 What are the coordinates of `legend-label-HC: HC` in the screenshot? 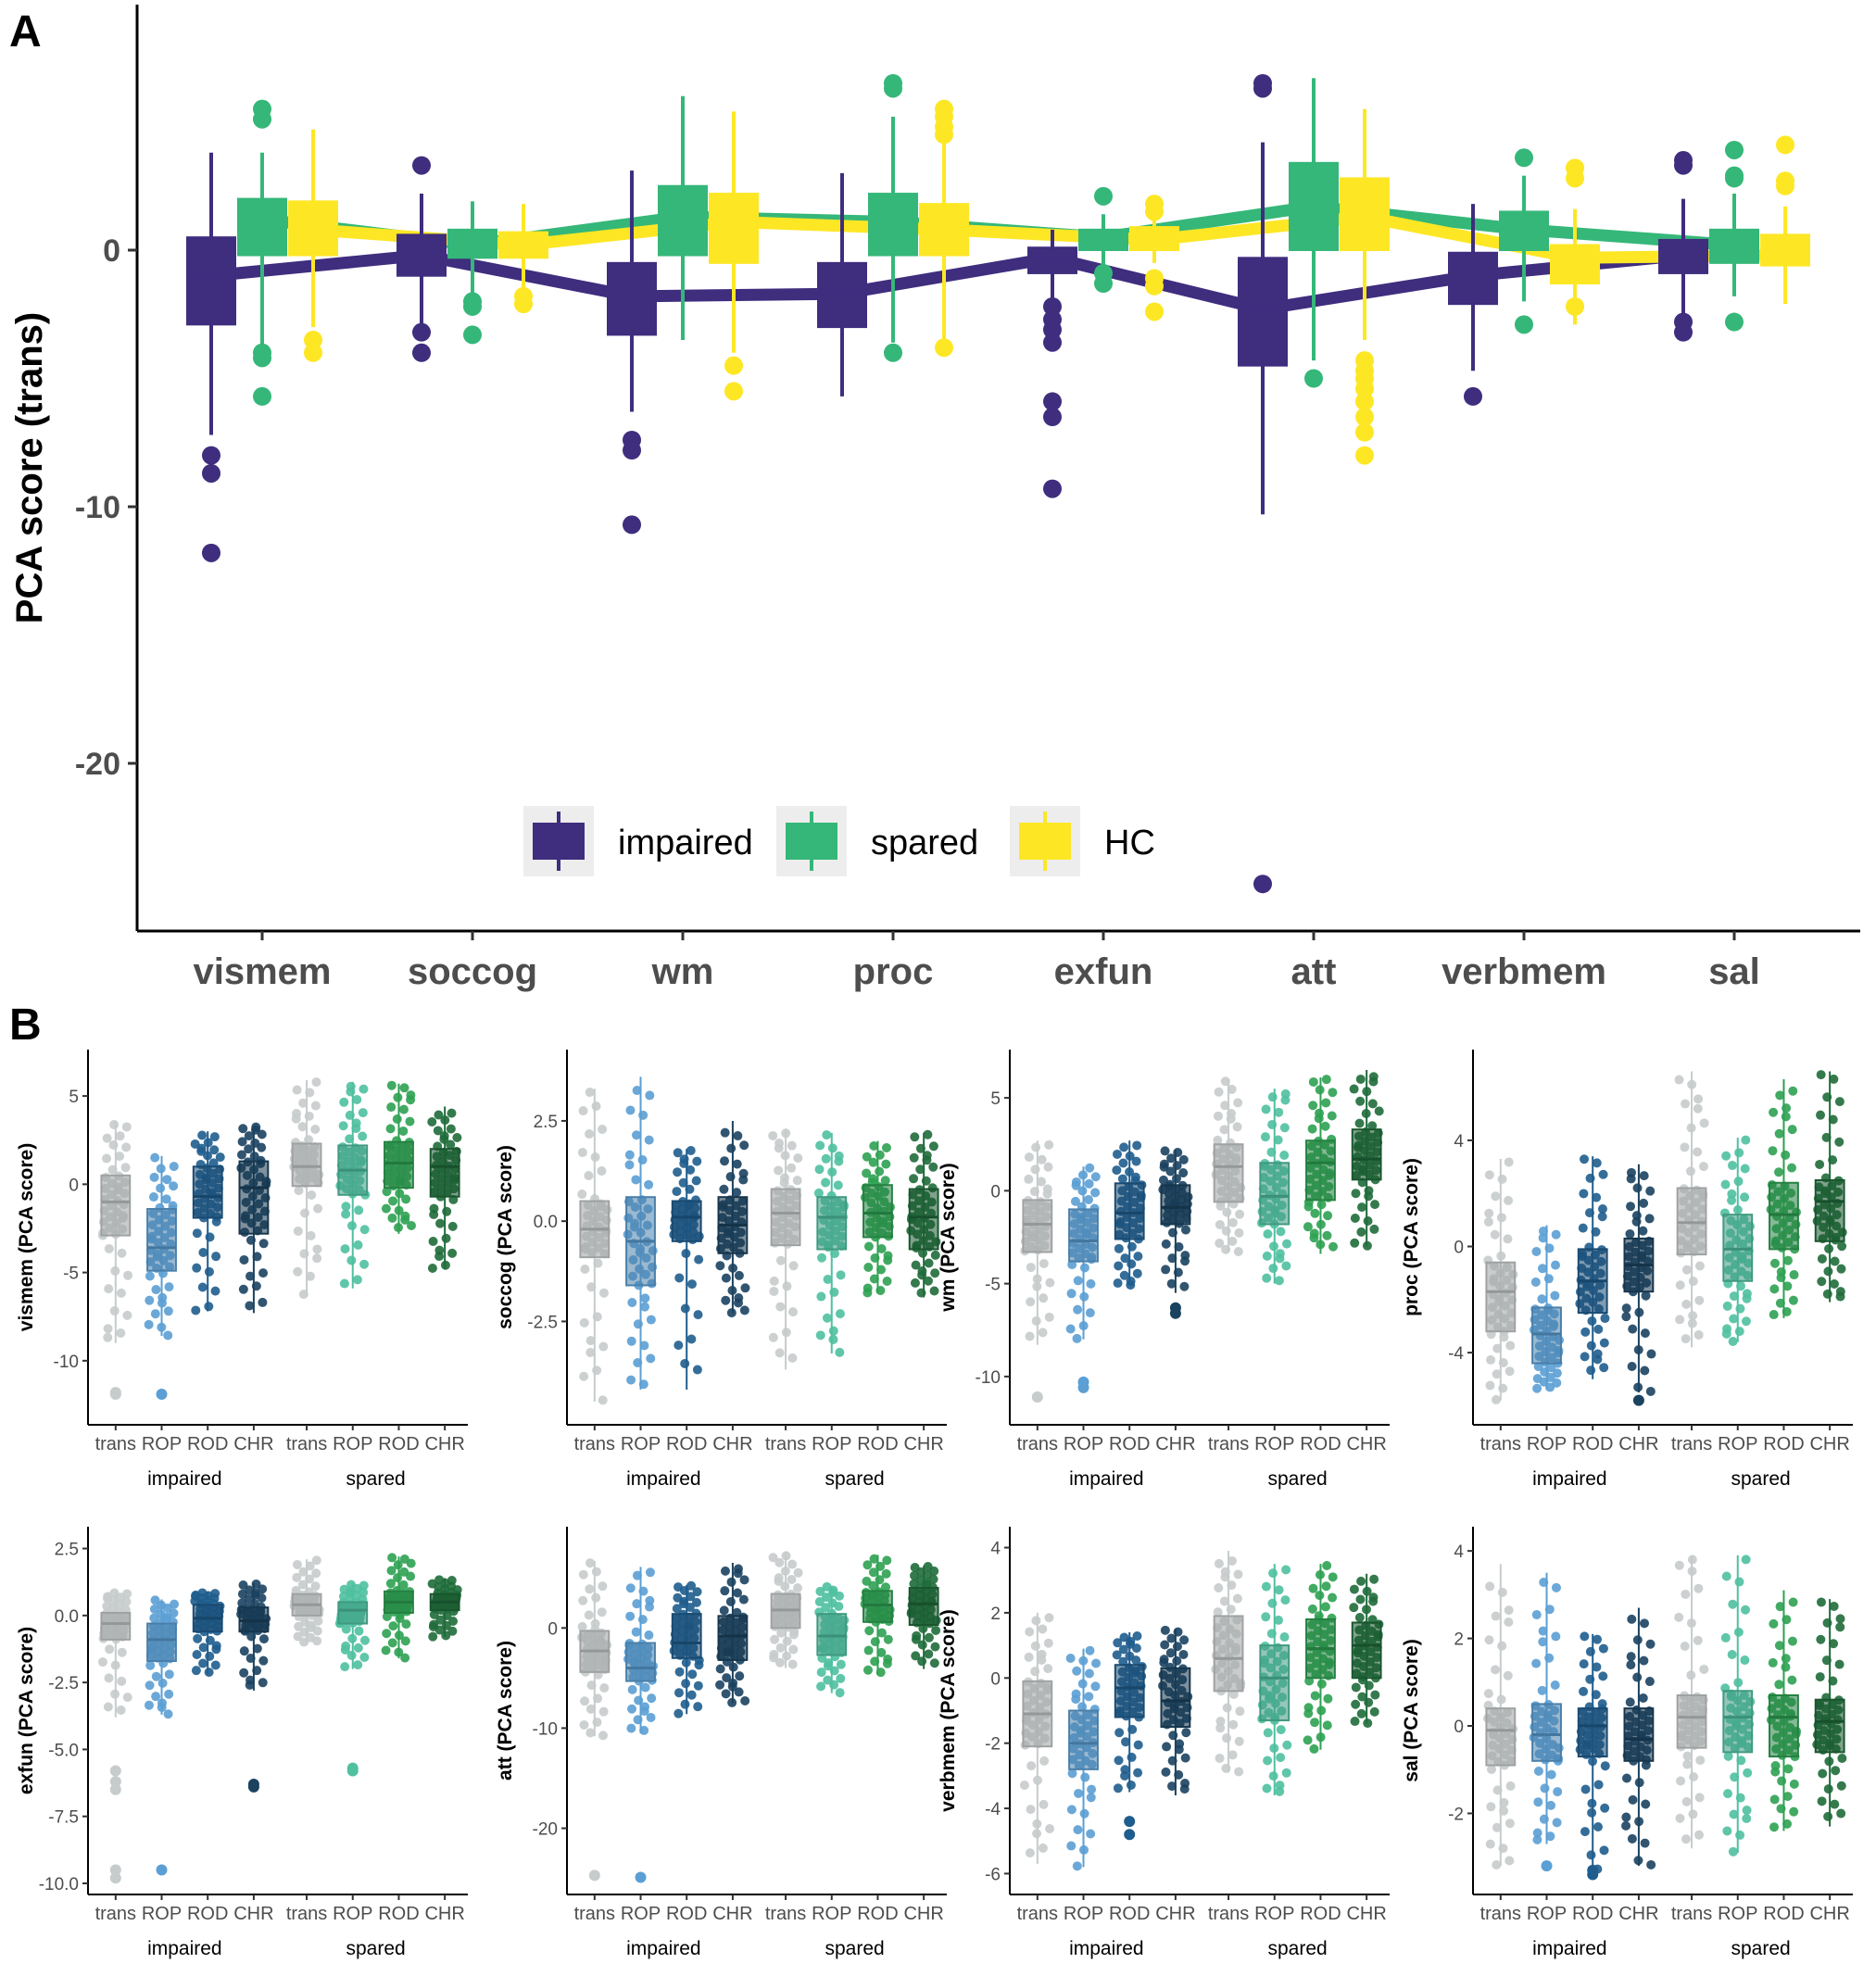 It's located at (1129, 843).